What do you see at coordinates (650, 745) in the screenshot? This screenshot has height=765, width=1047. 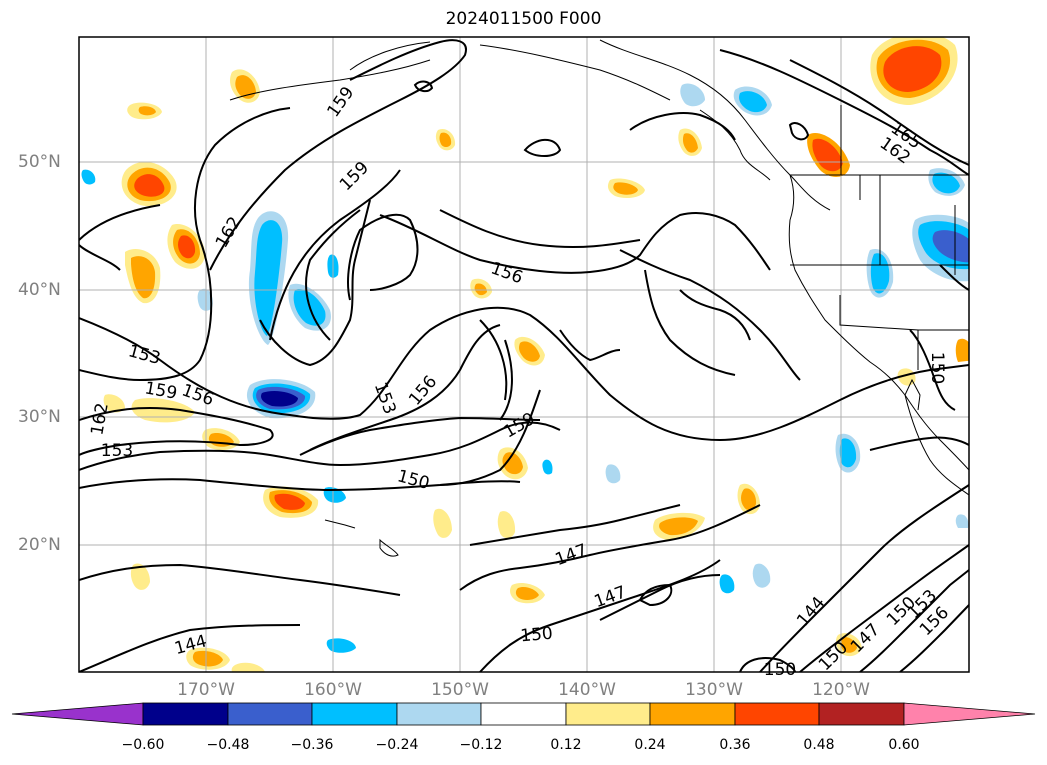 I see `colorbar-tick: 0.24` at bounding box center [650, 745].